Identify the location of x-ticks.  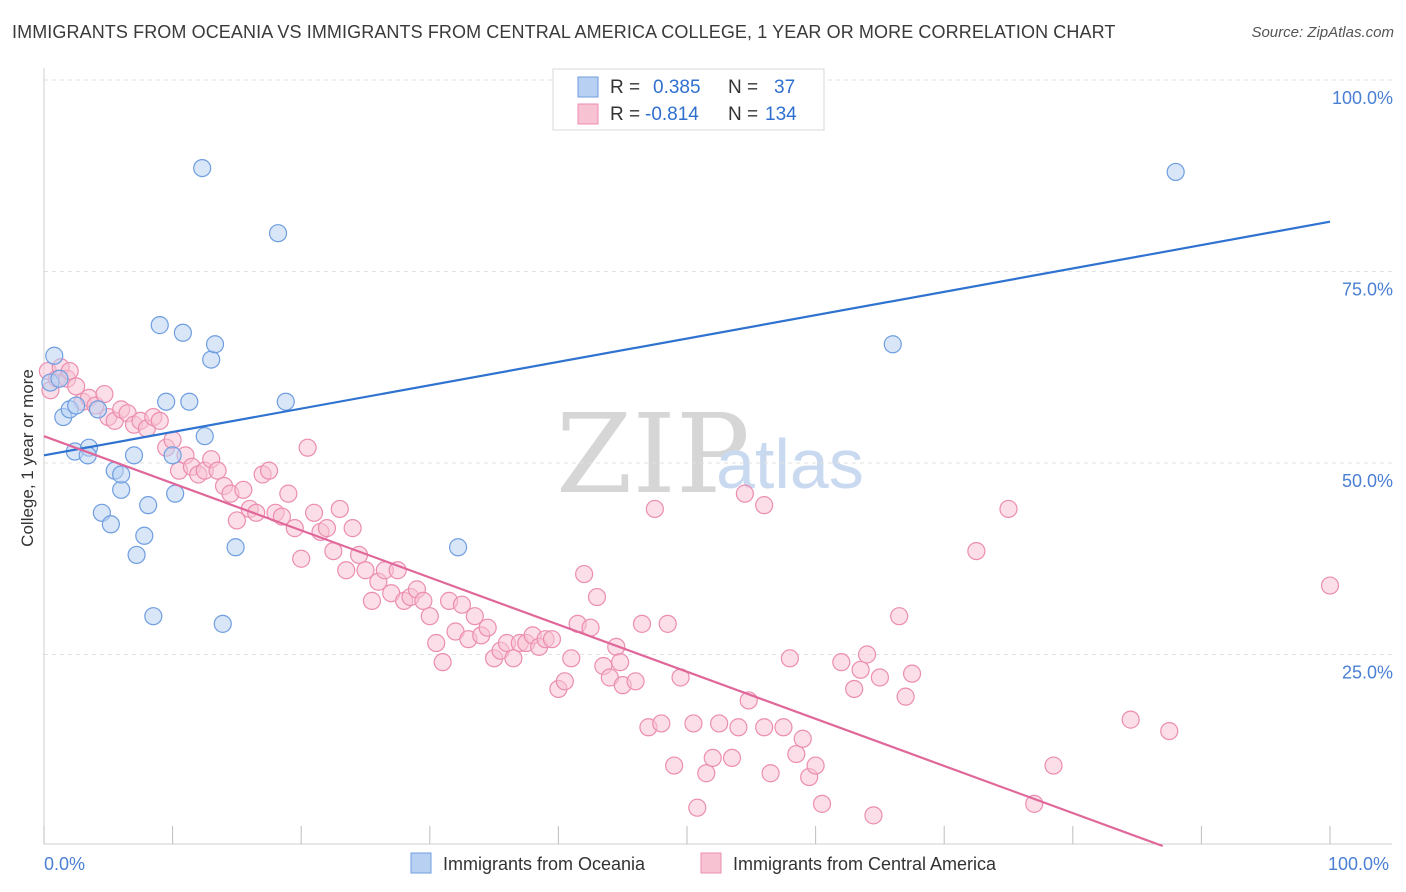
(687, 835).